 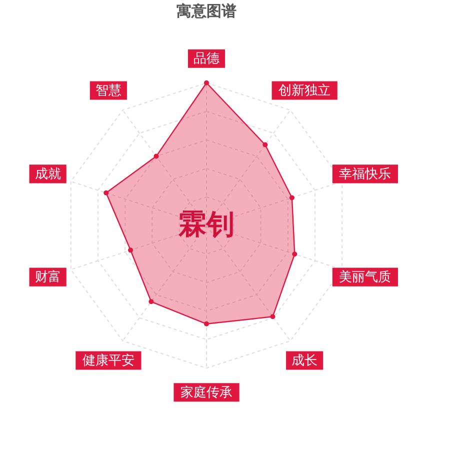 What do you see at coordinates (206, 224) in the screenshot?
I see `text: 霖钊` at bounding box center [206, 224].